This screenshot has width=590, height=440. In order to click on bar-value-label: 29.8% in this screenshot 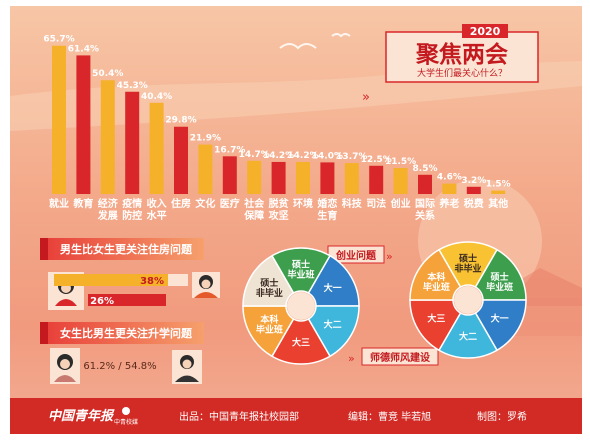, I will do `click(180, 121)`.